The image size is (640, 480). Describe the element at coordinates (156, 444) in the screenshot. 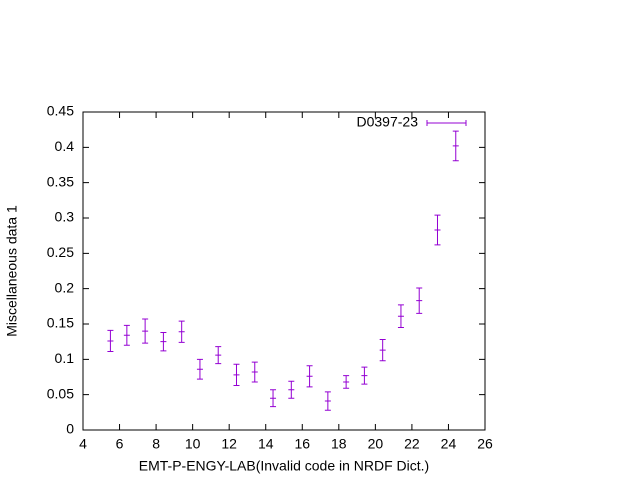

I see `x-tick-label: 8` at that location.